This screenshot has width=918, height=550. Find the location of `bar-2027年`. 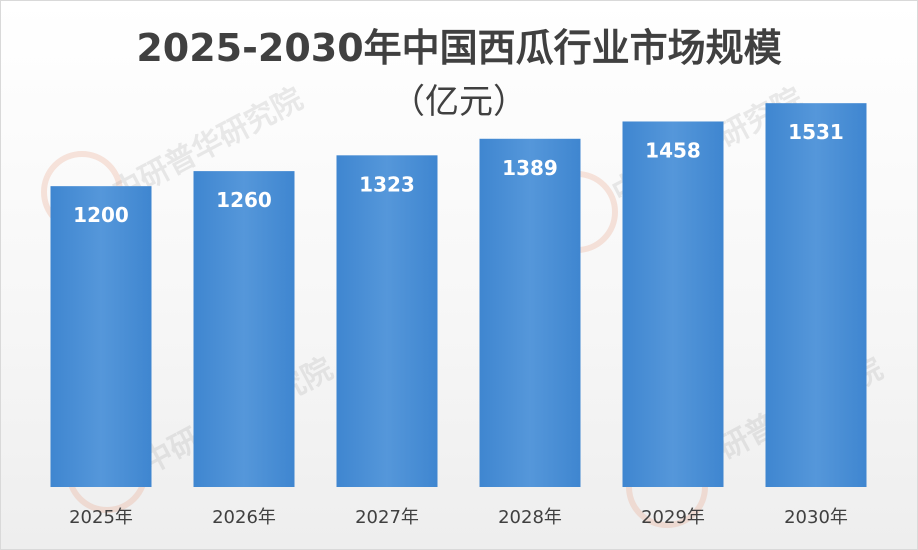

bar-2027年 is located at coordinates (387, 321).